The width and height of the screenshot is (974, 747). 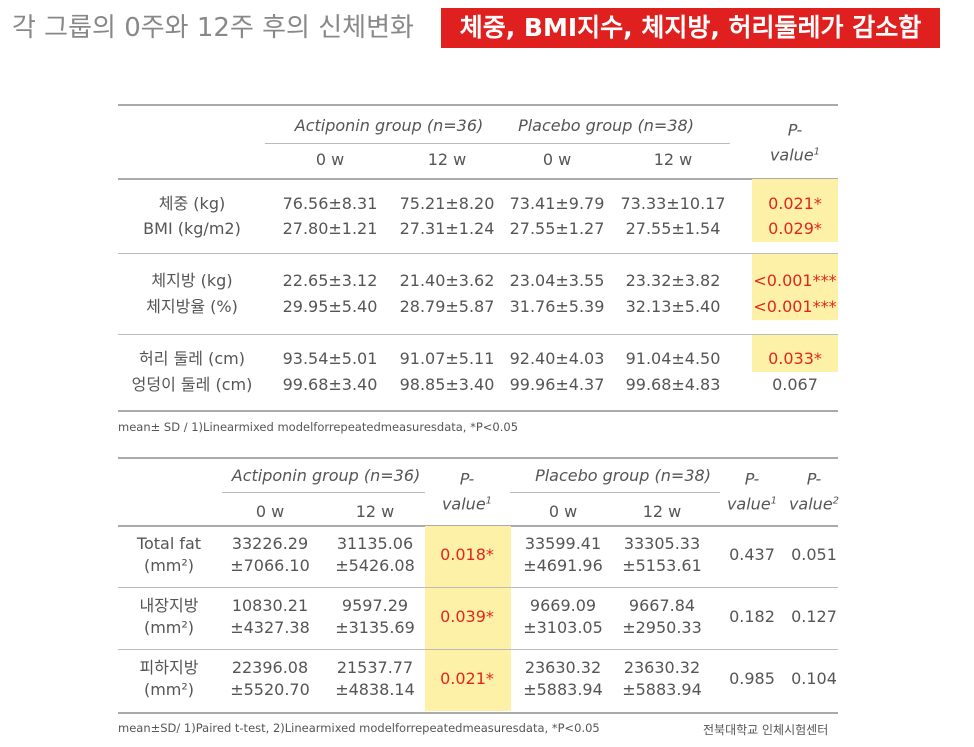 I want to click on cell: 9669.09 ±3103.05, so click(x=563, y=616).